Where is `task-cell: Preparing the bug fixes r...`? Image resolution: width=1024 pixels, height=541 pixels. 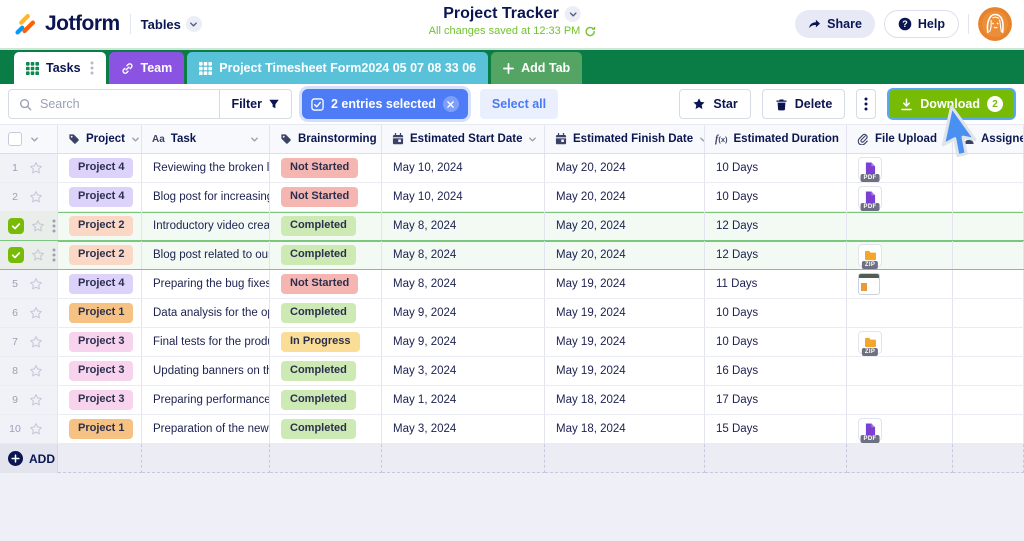 task-cell: Preparing the bug fixes r... is located at coordinates (206, 284).